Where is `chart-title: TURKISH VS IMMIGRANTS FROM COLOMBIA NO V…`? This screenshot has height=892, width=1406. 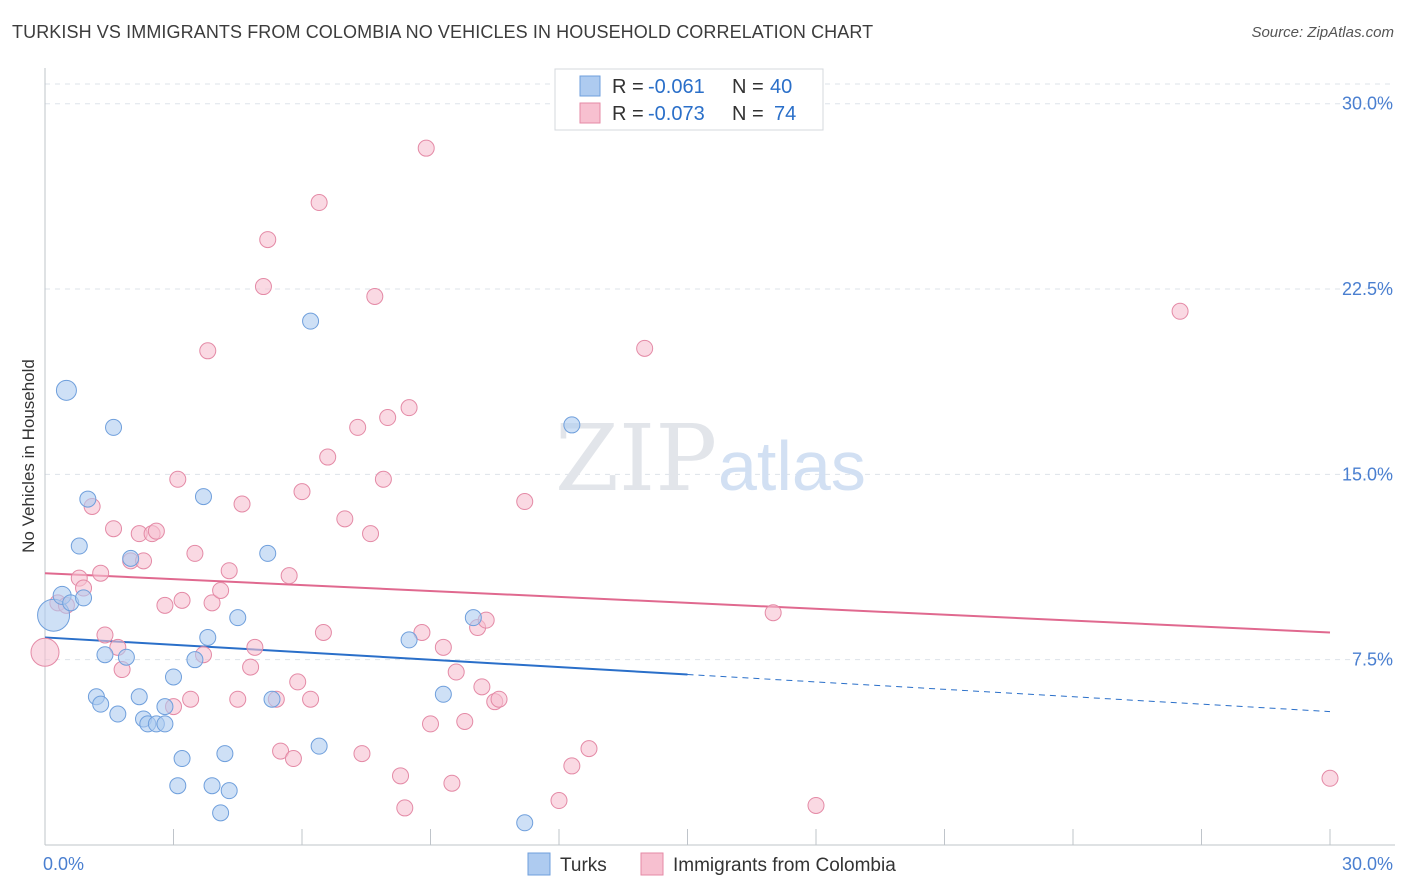
chart-title: TURKISH VS IMMIGRANTS FROM COLOMBIA NO V… is located at coordinates (443, 32).